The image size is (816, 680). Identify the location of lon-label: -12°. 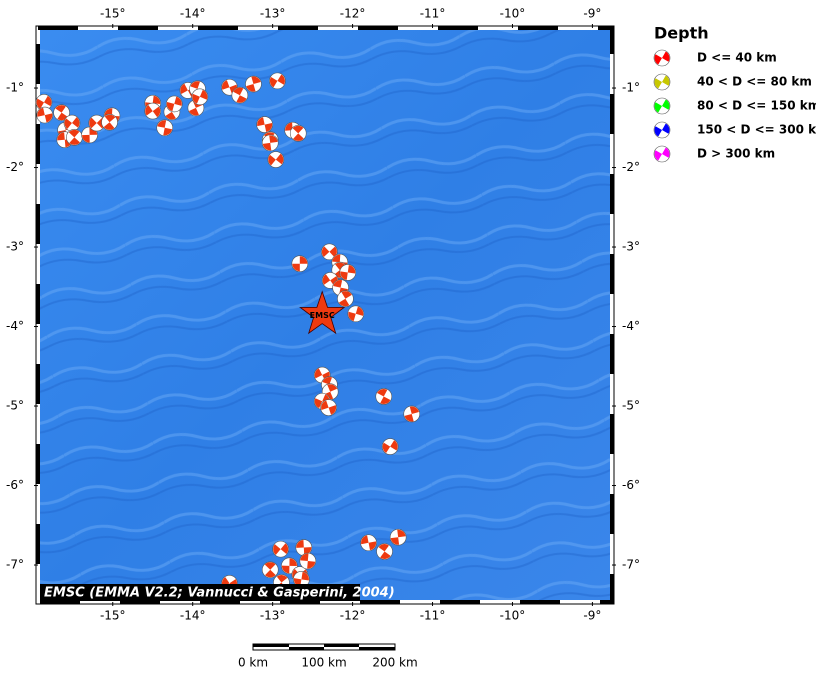
(353, 616).